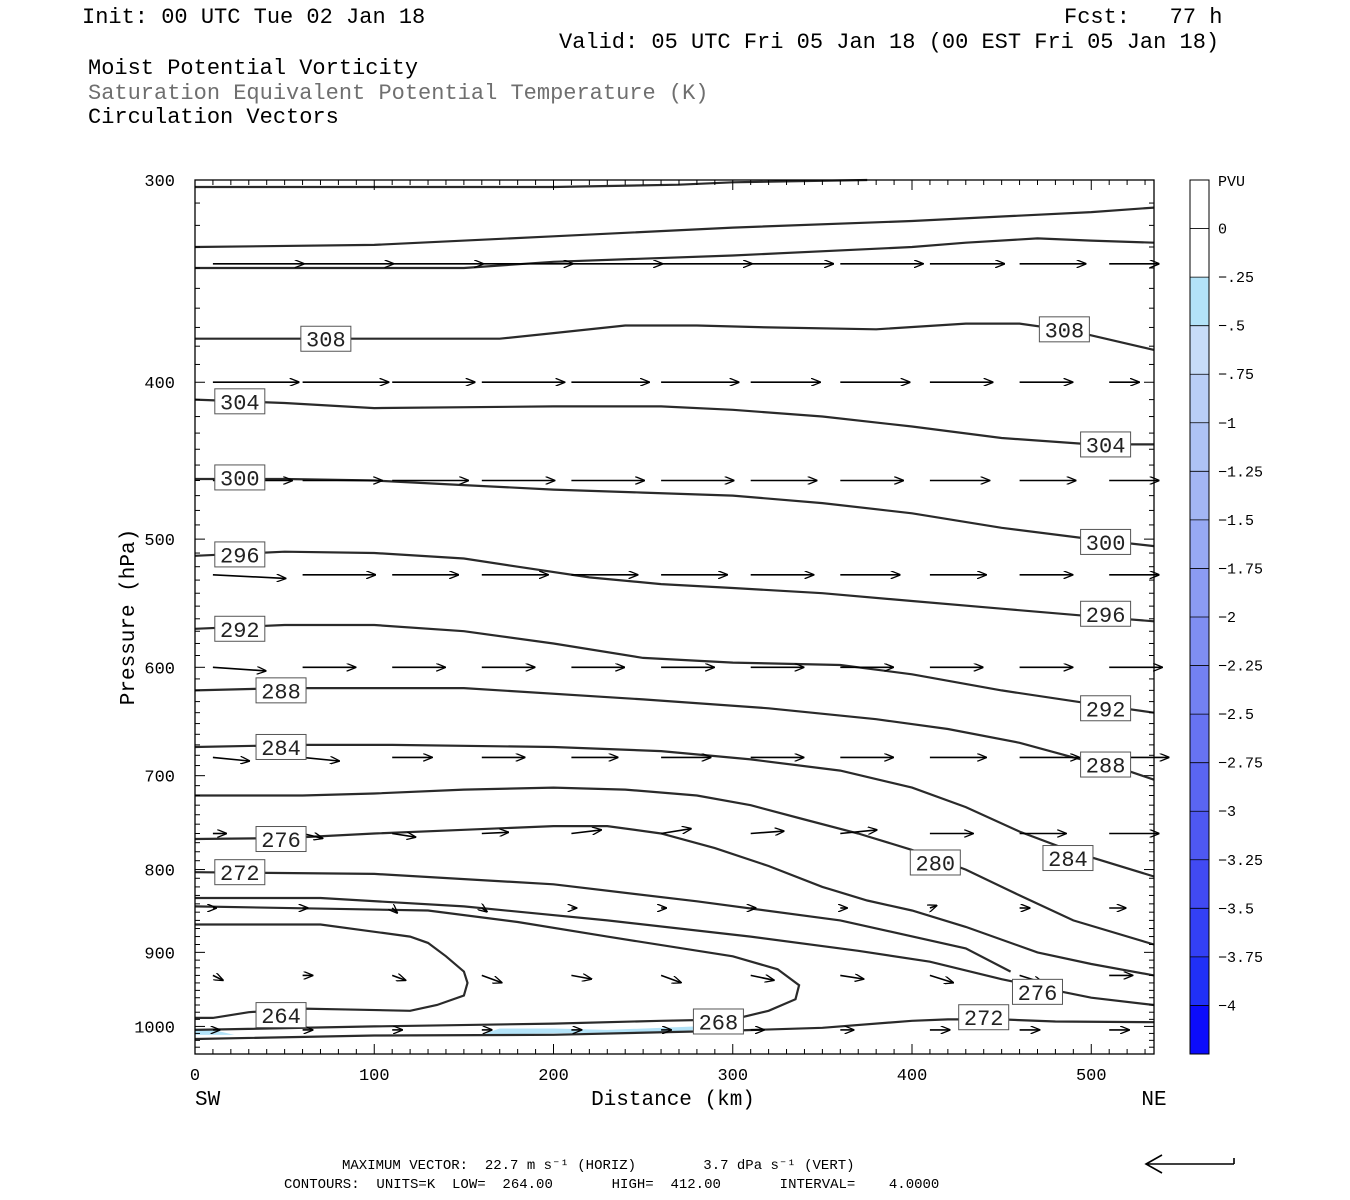 The width and height of the screenshot is (1350, 1200). What do you see at coordinates (1227, 1006) in the screenshot?
I see `colorbar-tick-label: −4` at bounding box center [1227, 1006].